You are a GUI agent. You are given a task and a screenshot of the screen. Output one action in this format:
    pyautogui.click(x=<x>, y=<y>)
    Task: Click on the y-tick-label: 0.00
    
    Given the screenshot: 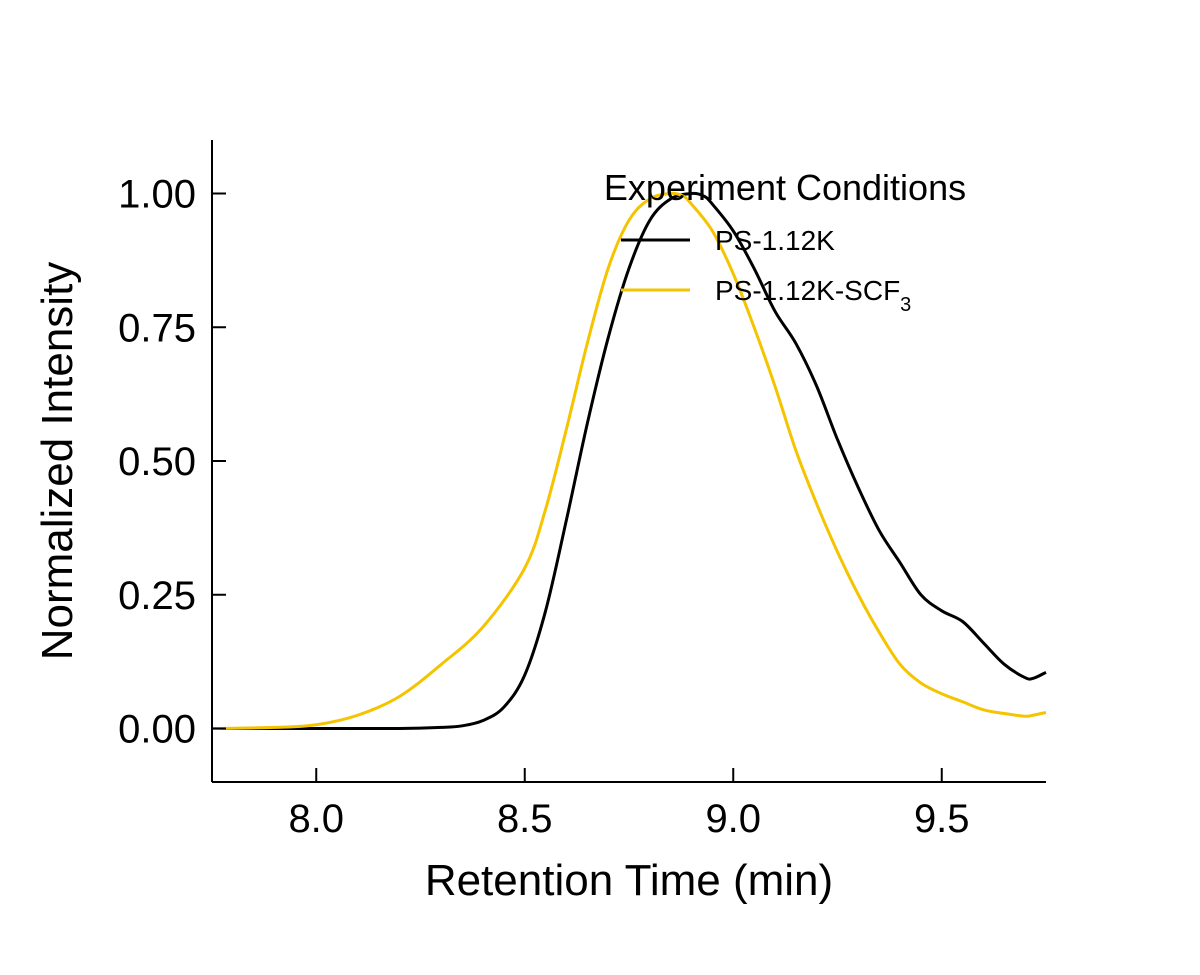 What is the action you would take?
    pyautogui.click(x=157, y=730)
    